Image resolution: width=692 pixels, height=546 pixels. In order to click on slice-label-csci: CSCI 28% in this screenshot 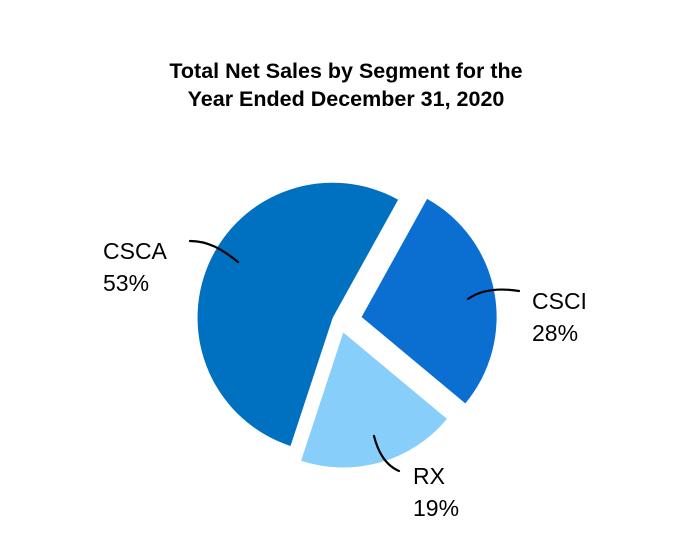, I will do `click(559, 317)`.